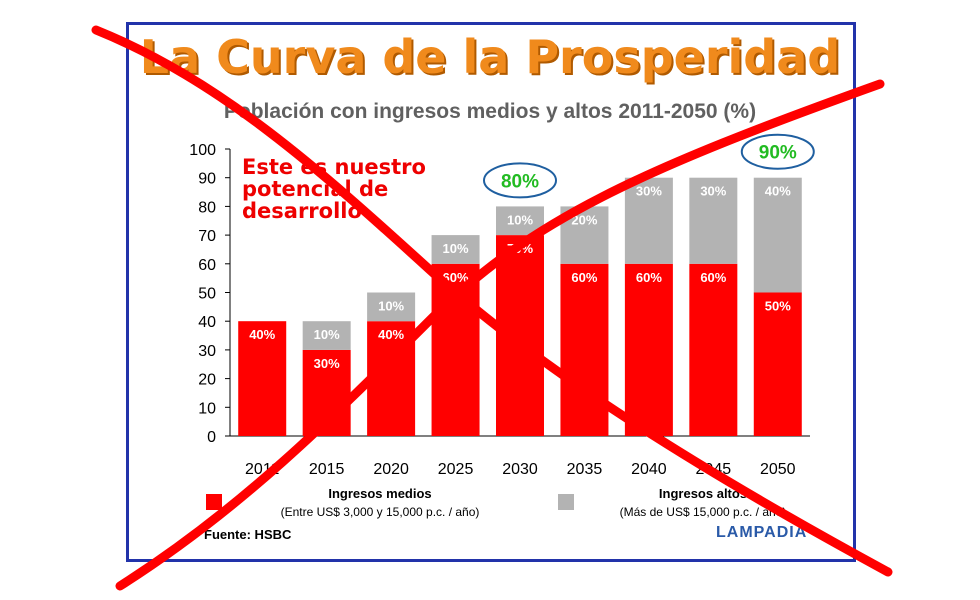  I want to click on bar-medios-2035, so click(584, 349).